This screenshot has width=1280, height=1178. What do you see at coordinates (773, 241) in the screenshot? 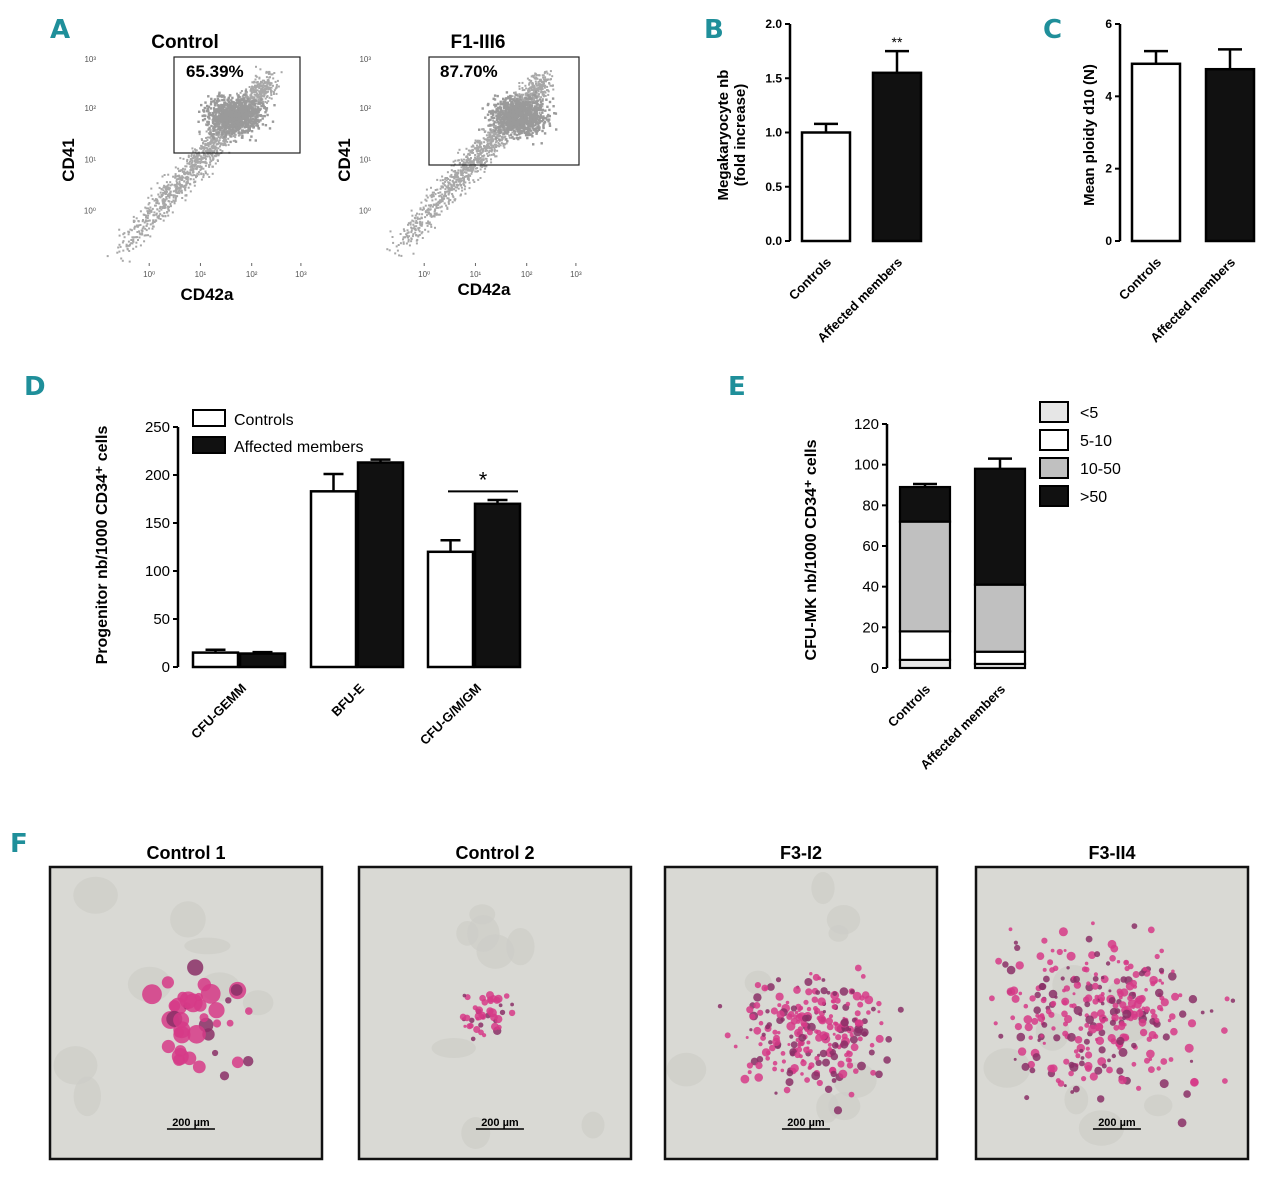
I see `y-tick-label: 0.0` at bounding box center [773, 241].